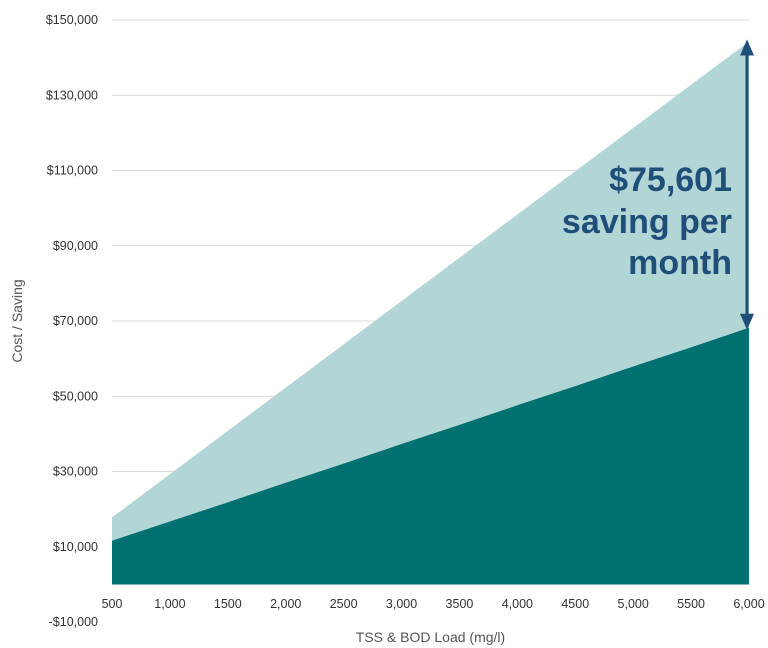 The width and height of the screenshot is (768, 648). Describe the element at coordinates (75, 396) in the screenshot. I see `y-tick-label-5: $50,000` at that location.